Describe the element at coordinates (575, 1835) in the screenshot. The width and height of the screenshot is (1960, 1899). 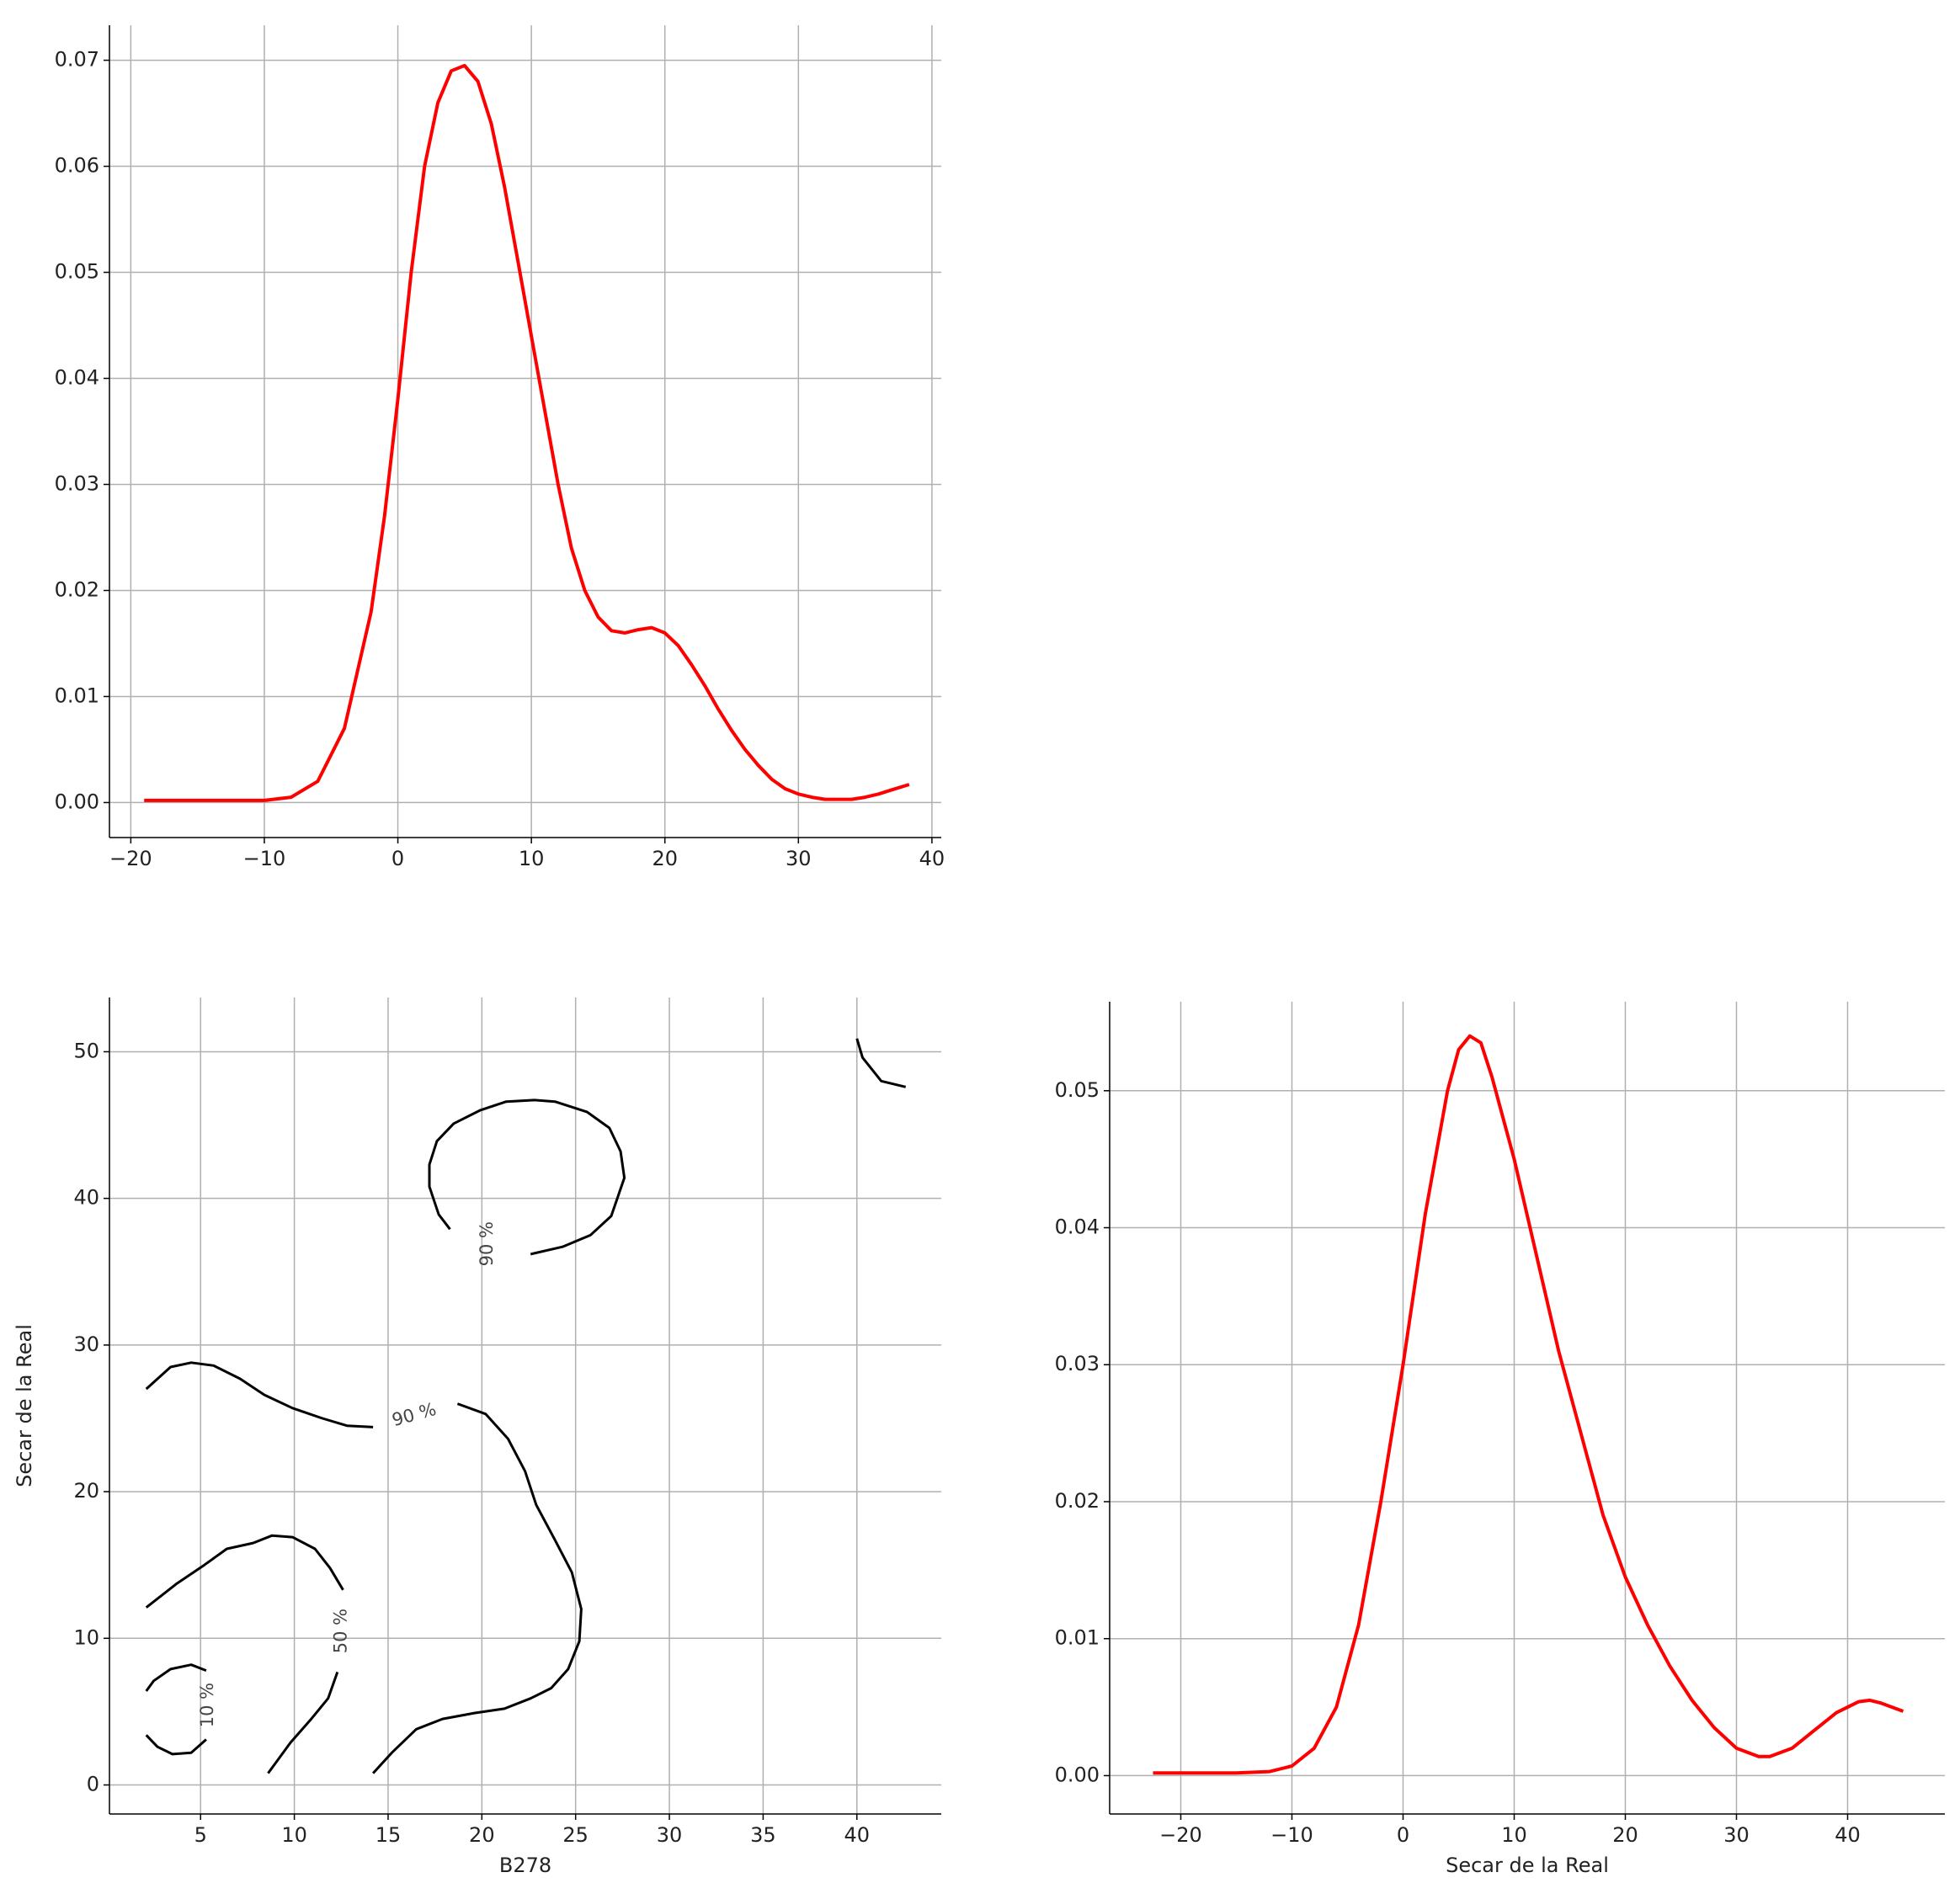
I see `x-tick-label: 25` at that location.